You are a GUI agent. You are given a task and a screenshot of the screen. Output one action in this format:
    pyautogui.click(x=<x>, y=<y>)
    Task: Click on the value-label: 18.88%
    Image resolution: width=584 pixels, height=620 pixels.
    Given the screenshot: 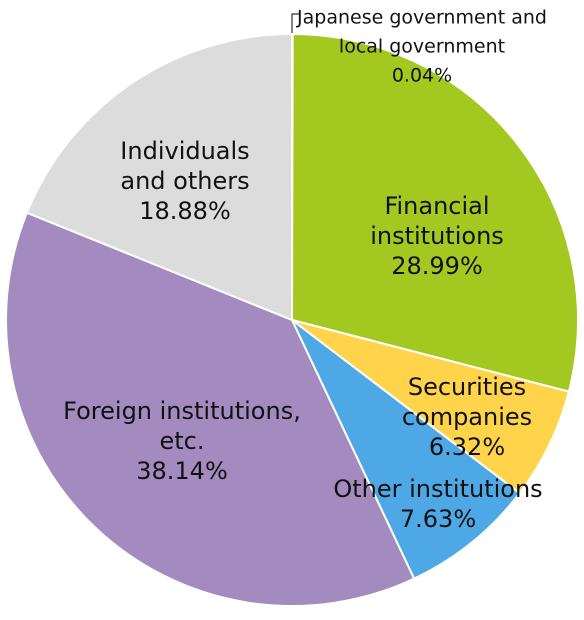 What is the action you would take?
    pyautogui.click(x=185, y=211)
    